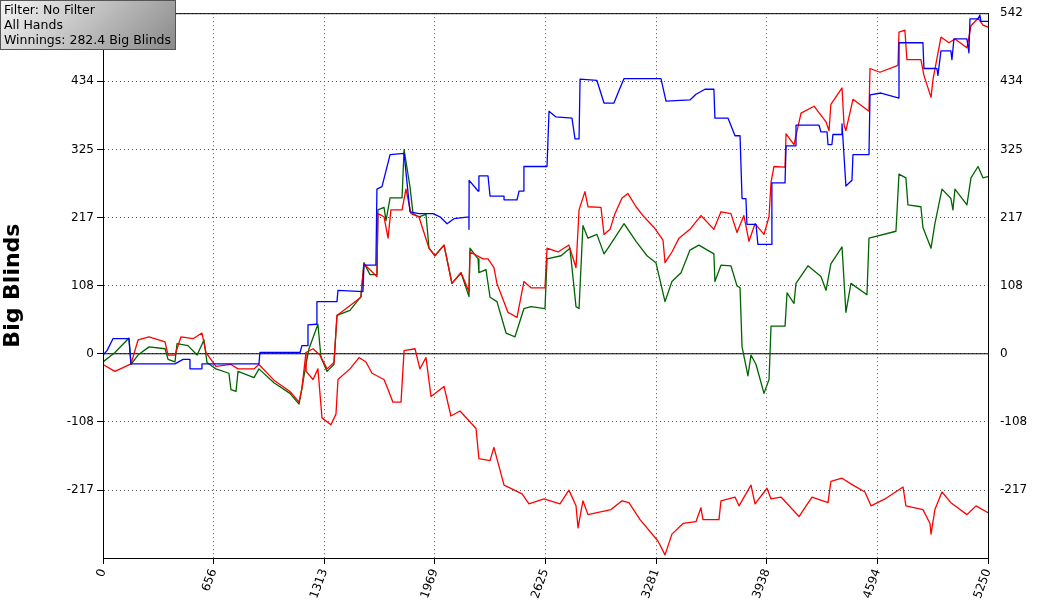  I want to click on y2-tick-label: -217, so click(1014, 489).